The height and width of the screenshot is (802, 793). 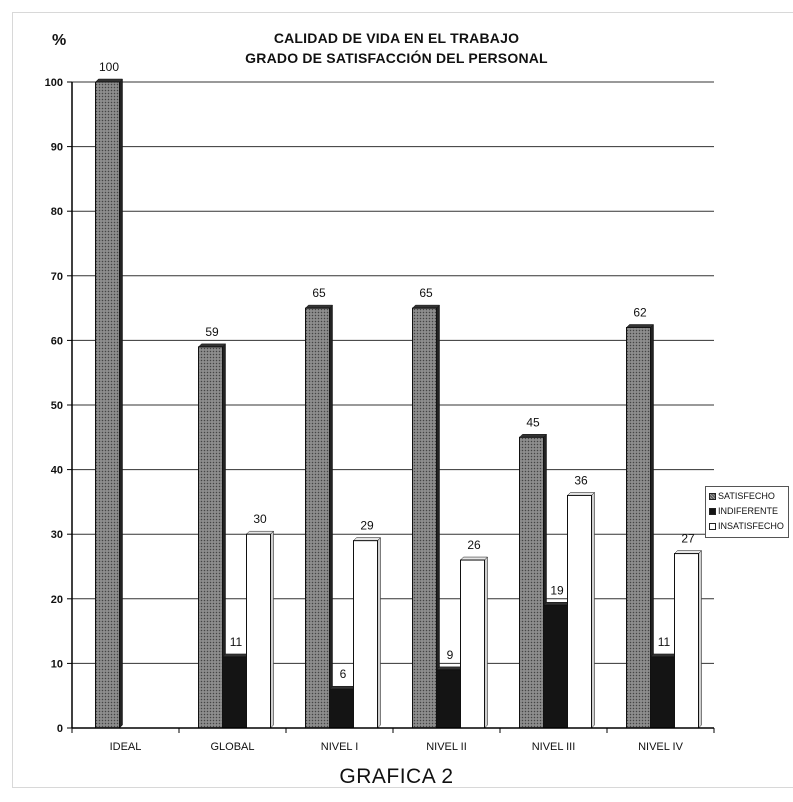 I want to click on bar-indiferente-nivel-i, so click(x=341, y=708).